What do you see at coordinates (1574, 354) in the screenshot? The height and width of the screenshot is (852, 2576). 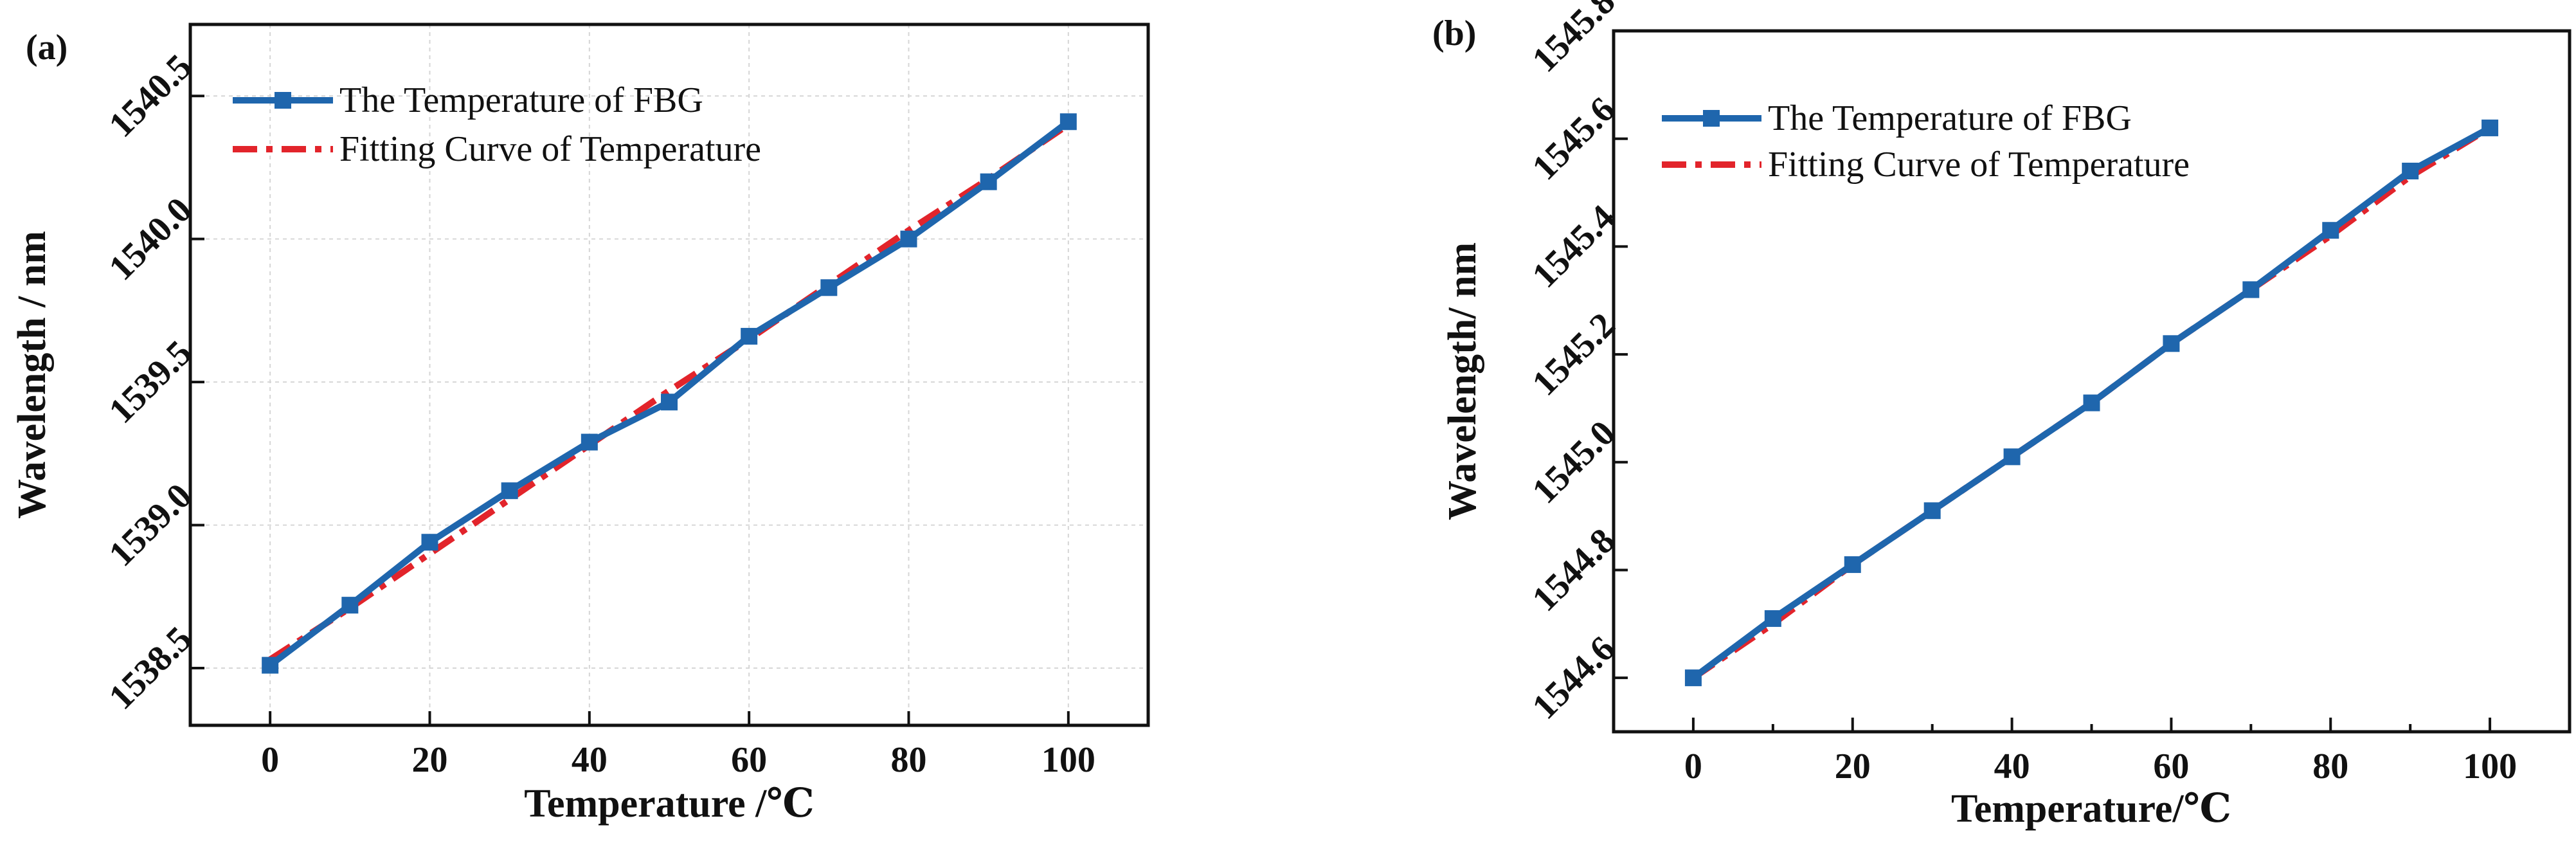 I see `panel-b-y-tick-label-3: 1545.2` at bounding box center [1574, 354].